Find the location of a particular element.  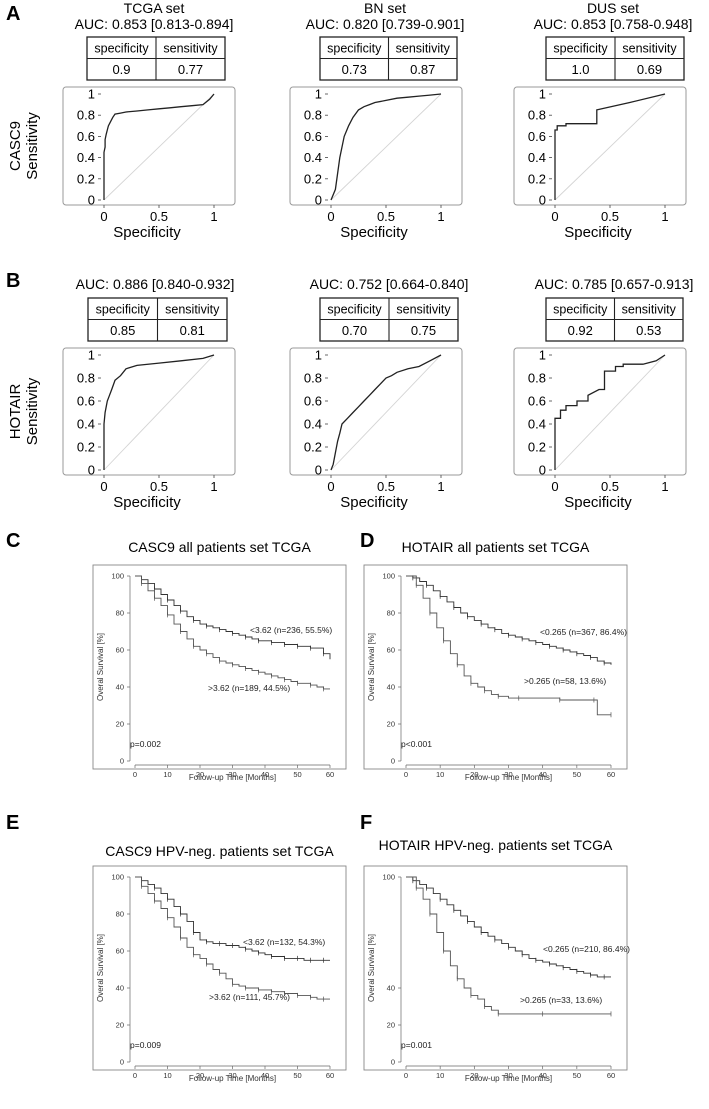

y-axis-label: Sensitivity is located at coordinates (32, 146).